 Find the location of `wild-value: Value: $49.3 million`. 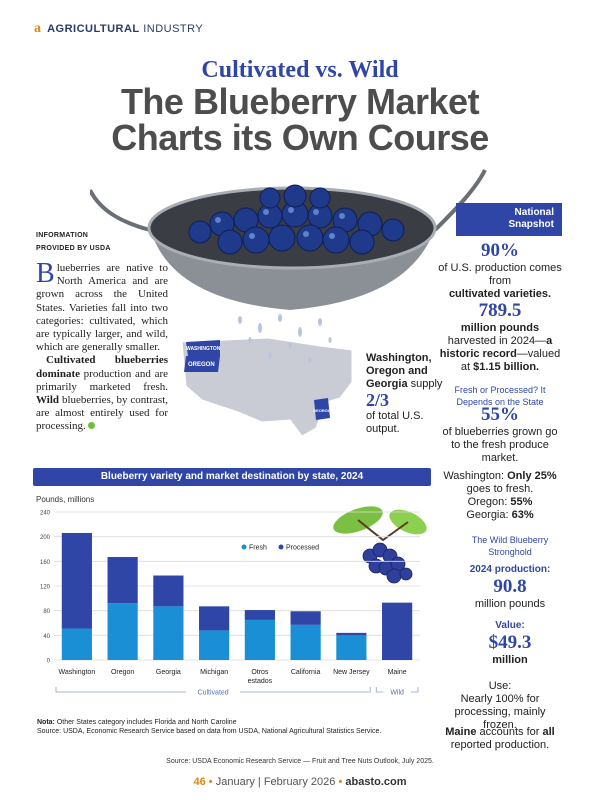

wild-value: Value: $49.3 million is located at coordinates (510, 643).